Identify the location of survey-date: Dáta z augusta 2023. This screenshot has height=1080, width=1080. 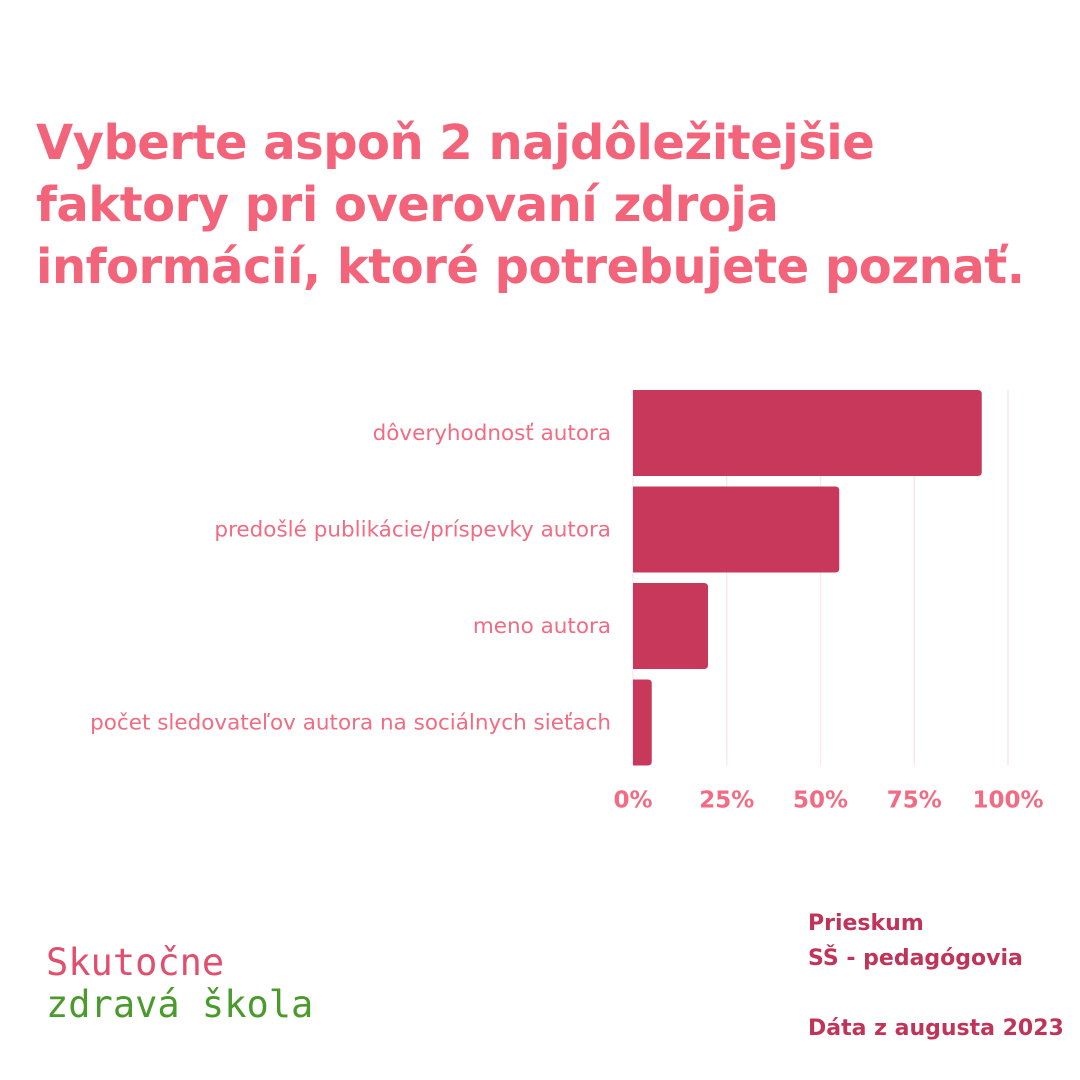
(936, 1028).